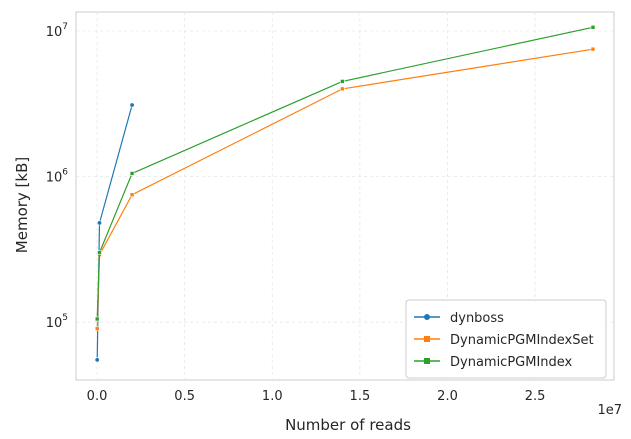  I want to click on legend, so click(506, 339).